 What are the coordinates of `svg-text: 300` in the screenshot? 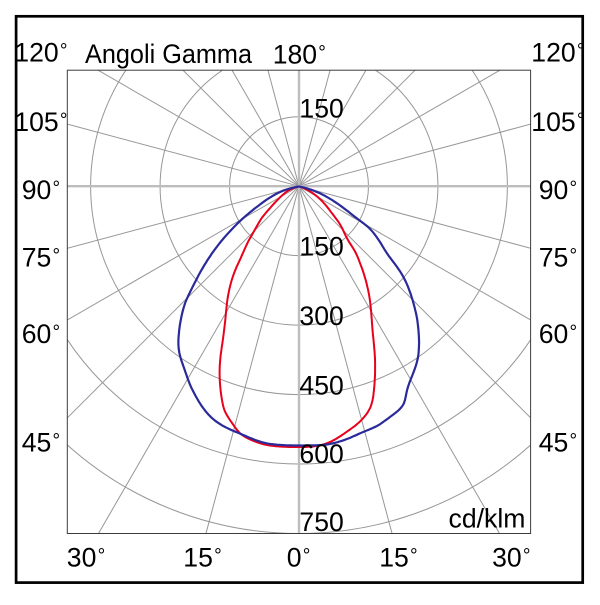 It's located at (321, 316).